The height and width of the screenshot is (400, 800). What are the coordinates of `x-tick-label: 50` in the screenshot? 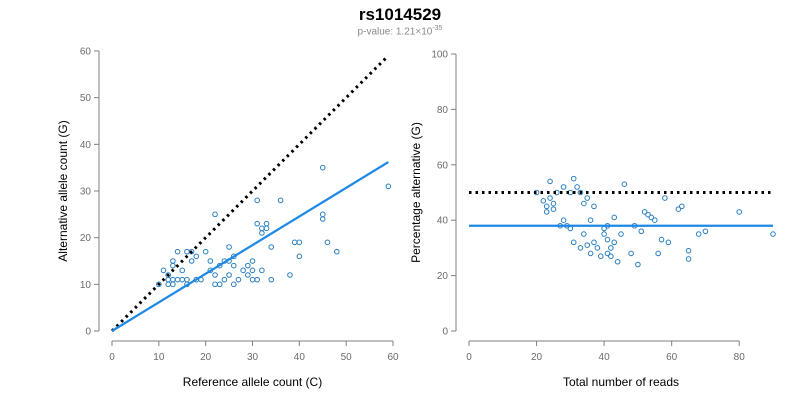 It's located at (347, 357).